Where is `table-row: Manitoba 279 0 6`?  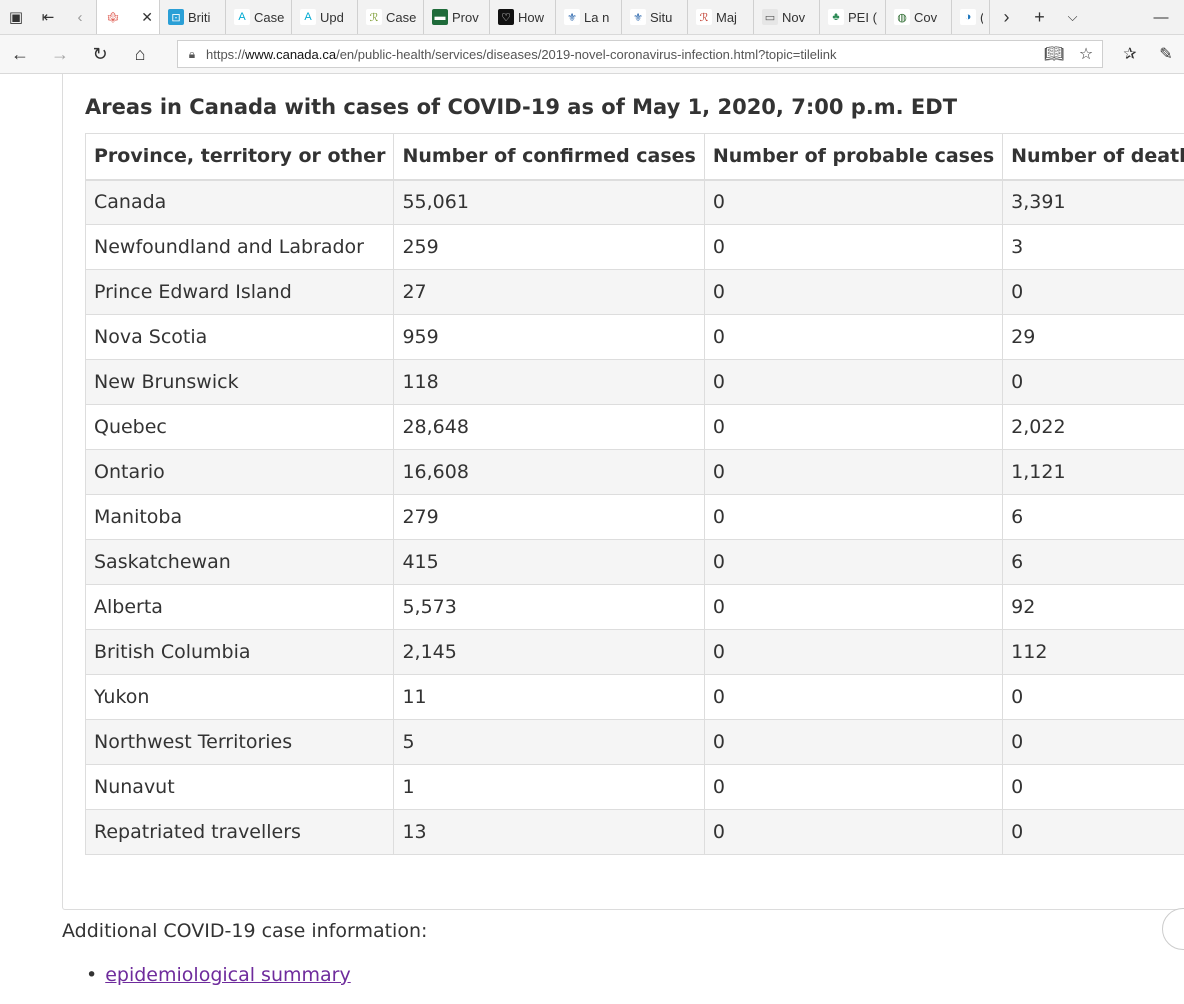 table-row: Manitoba 279 0 6 is located at coordinates (634, 517).